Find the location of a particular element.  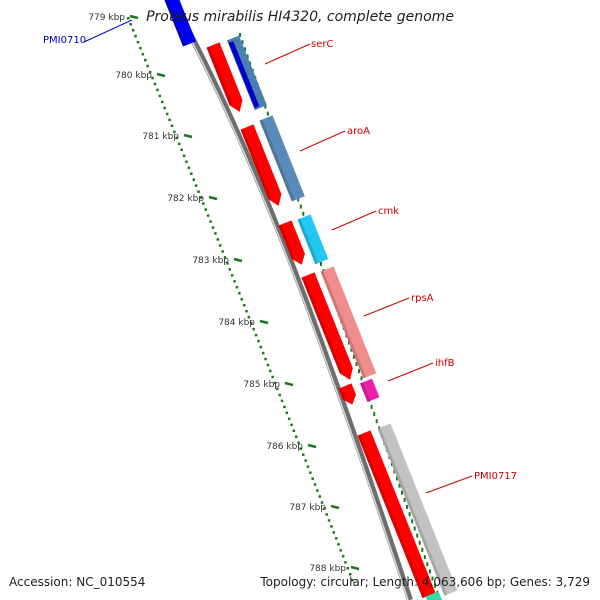

gene-label-text: rpsA is located at coordinates (422, 298).